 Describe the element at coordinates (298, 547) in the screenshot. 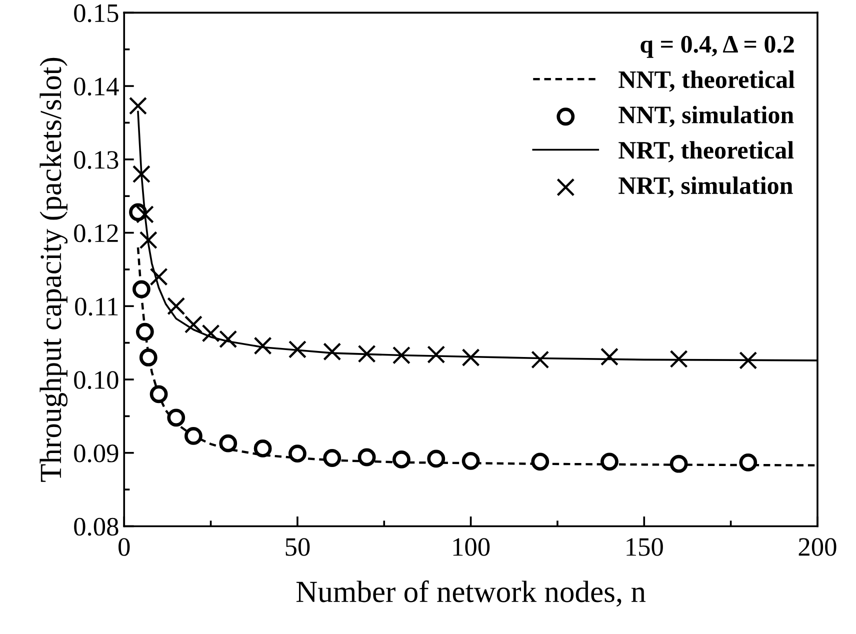

I see `x-tick-label: 50` at that location.